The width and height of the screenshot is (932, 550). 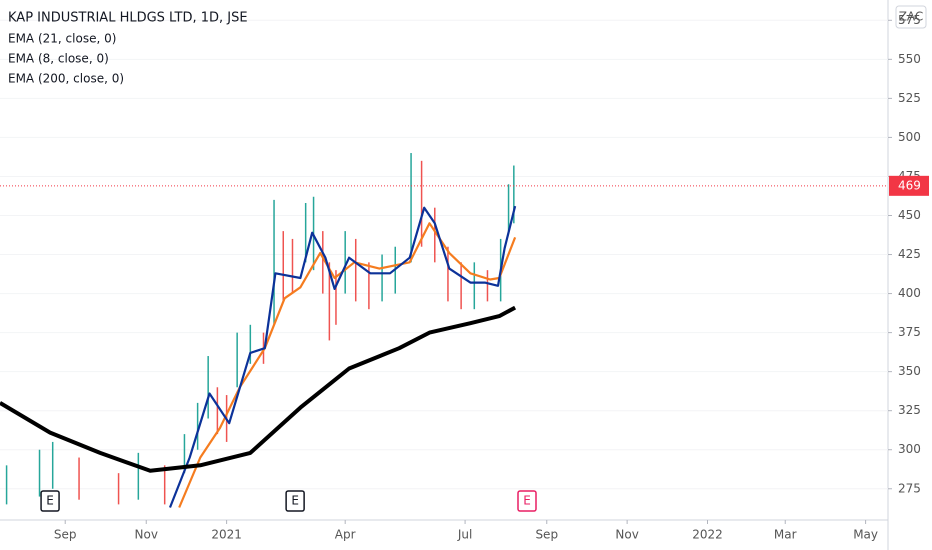 I want to click on y-tick-label: 575, so click(x=909, y=20).